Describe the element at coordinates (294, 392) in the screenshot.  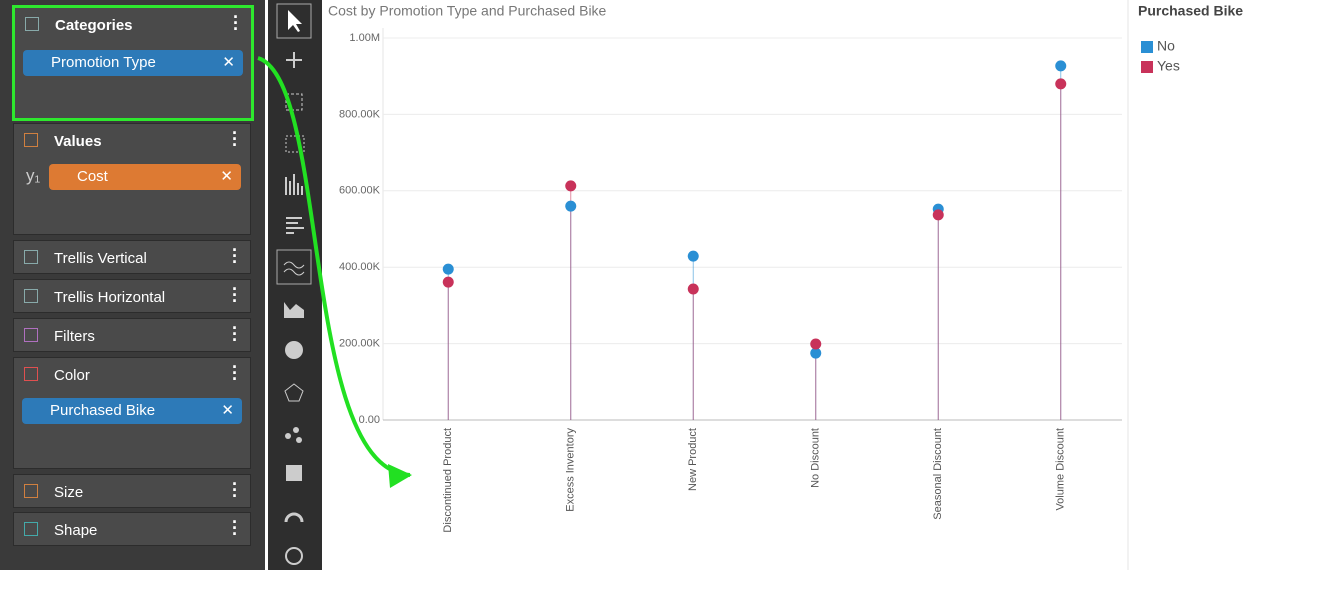
I see `tool-radar` at that location.